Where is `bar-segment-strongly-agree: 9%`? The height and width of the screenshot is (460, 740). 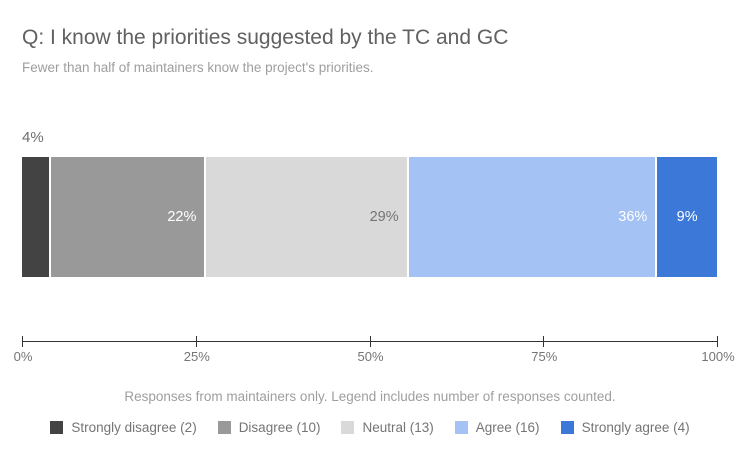 bar-segment-strongly-agree: 9% is located at coordinates (687, 217).